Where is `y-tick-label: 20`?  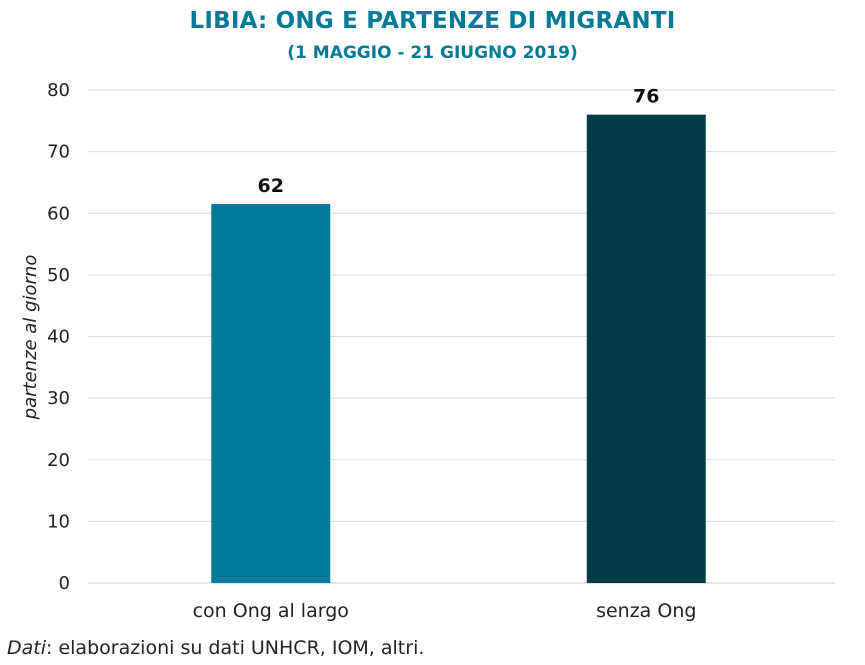 y-tick-label: 20 is located at coordinates (58, 460).